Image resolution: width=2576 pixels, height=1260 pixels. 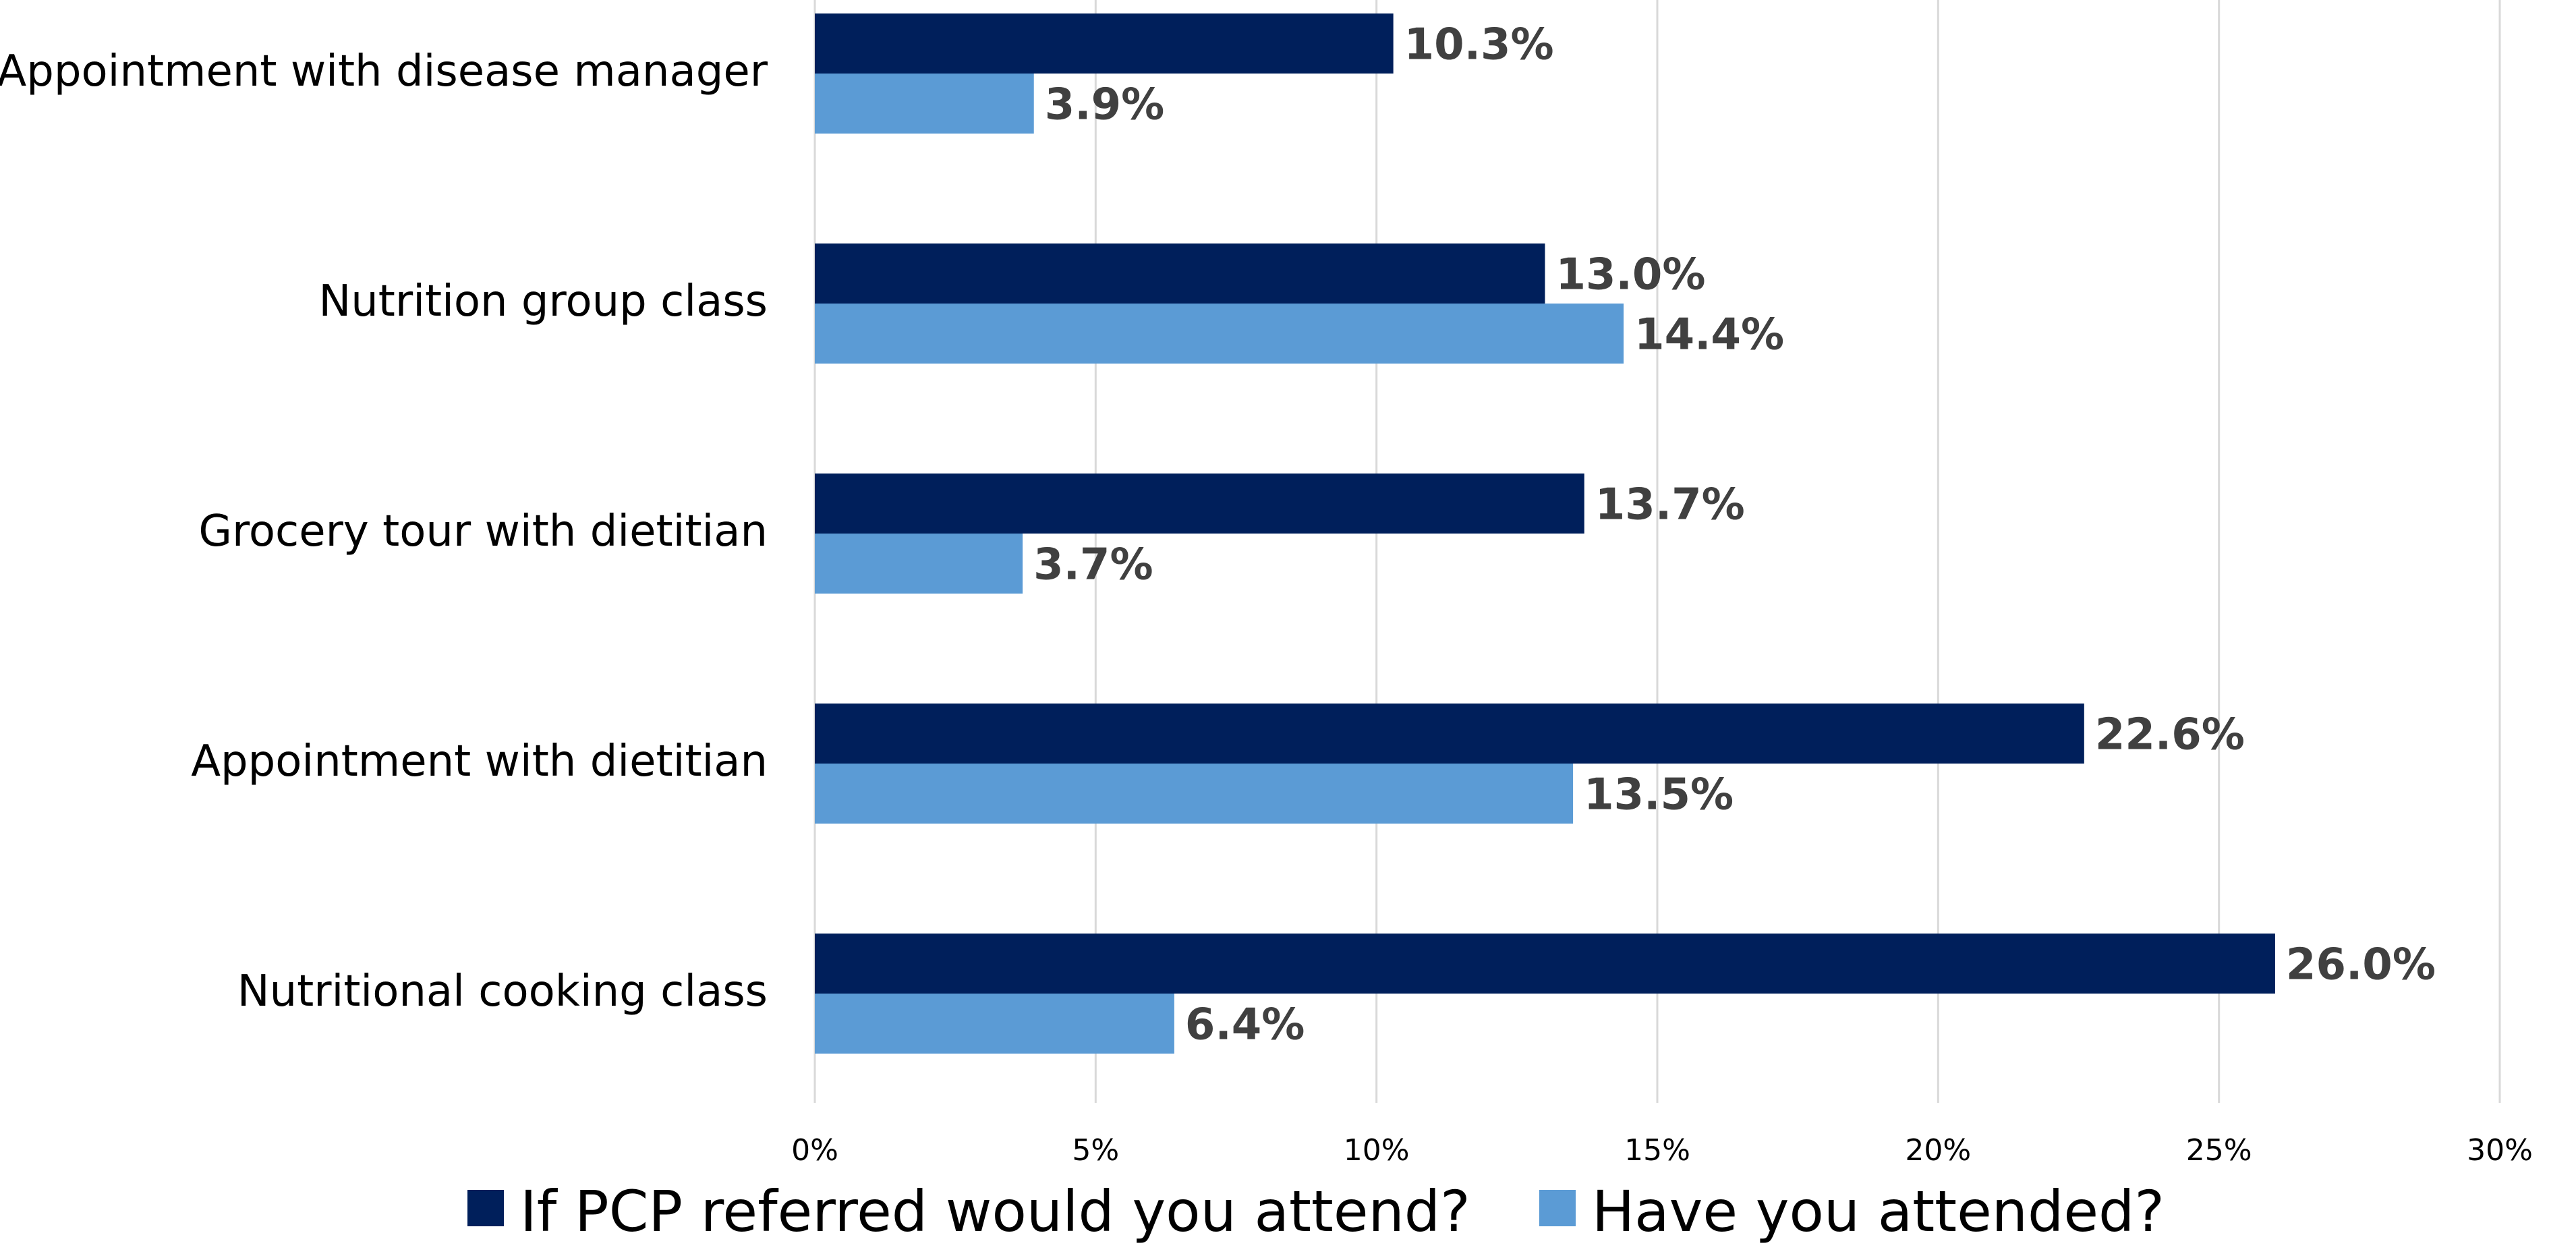 I want to click on x-tick-label: 15%, so click(x=1657, y=1150).